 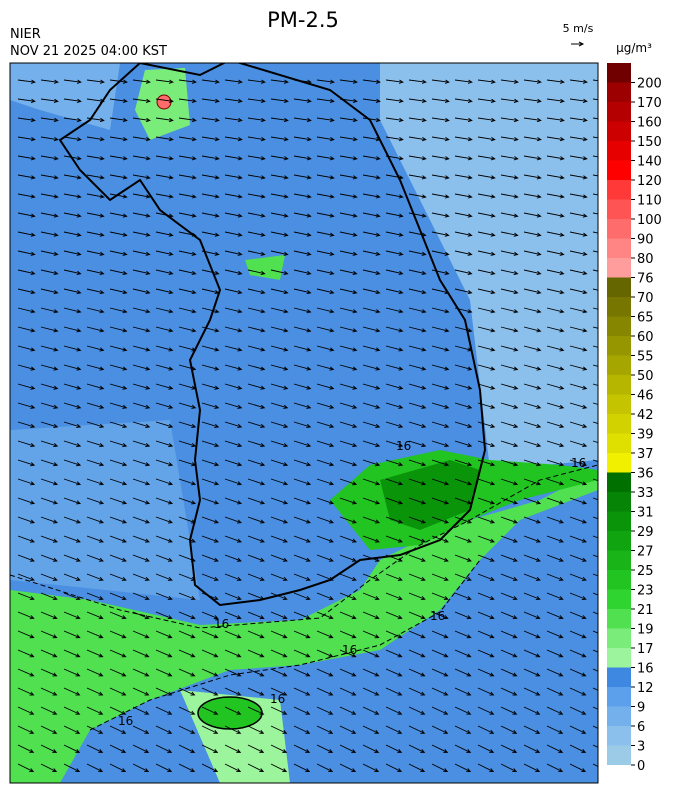 What do you see at coordinates (649, 103) in the screenshot?
I see `colorbar-label: 170` at bounding box center [649, 103].